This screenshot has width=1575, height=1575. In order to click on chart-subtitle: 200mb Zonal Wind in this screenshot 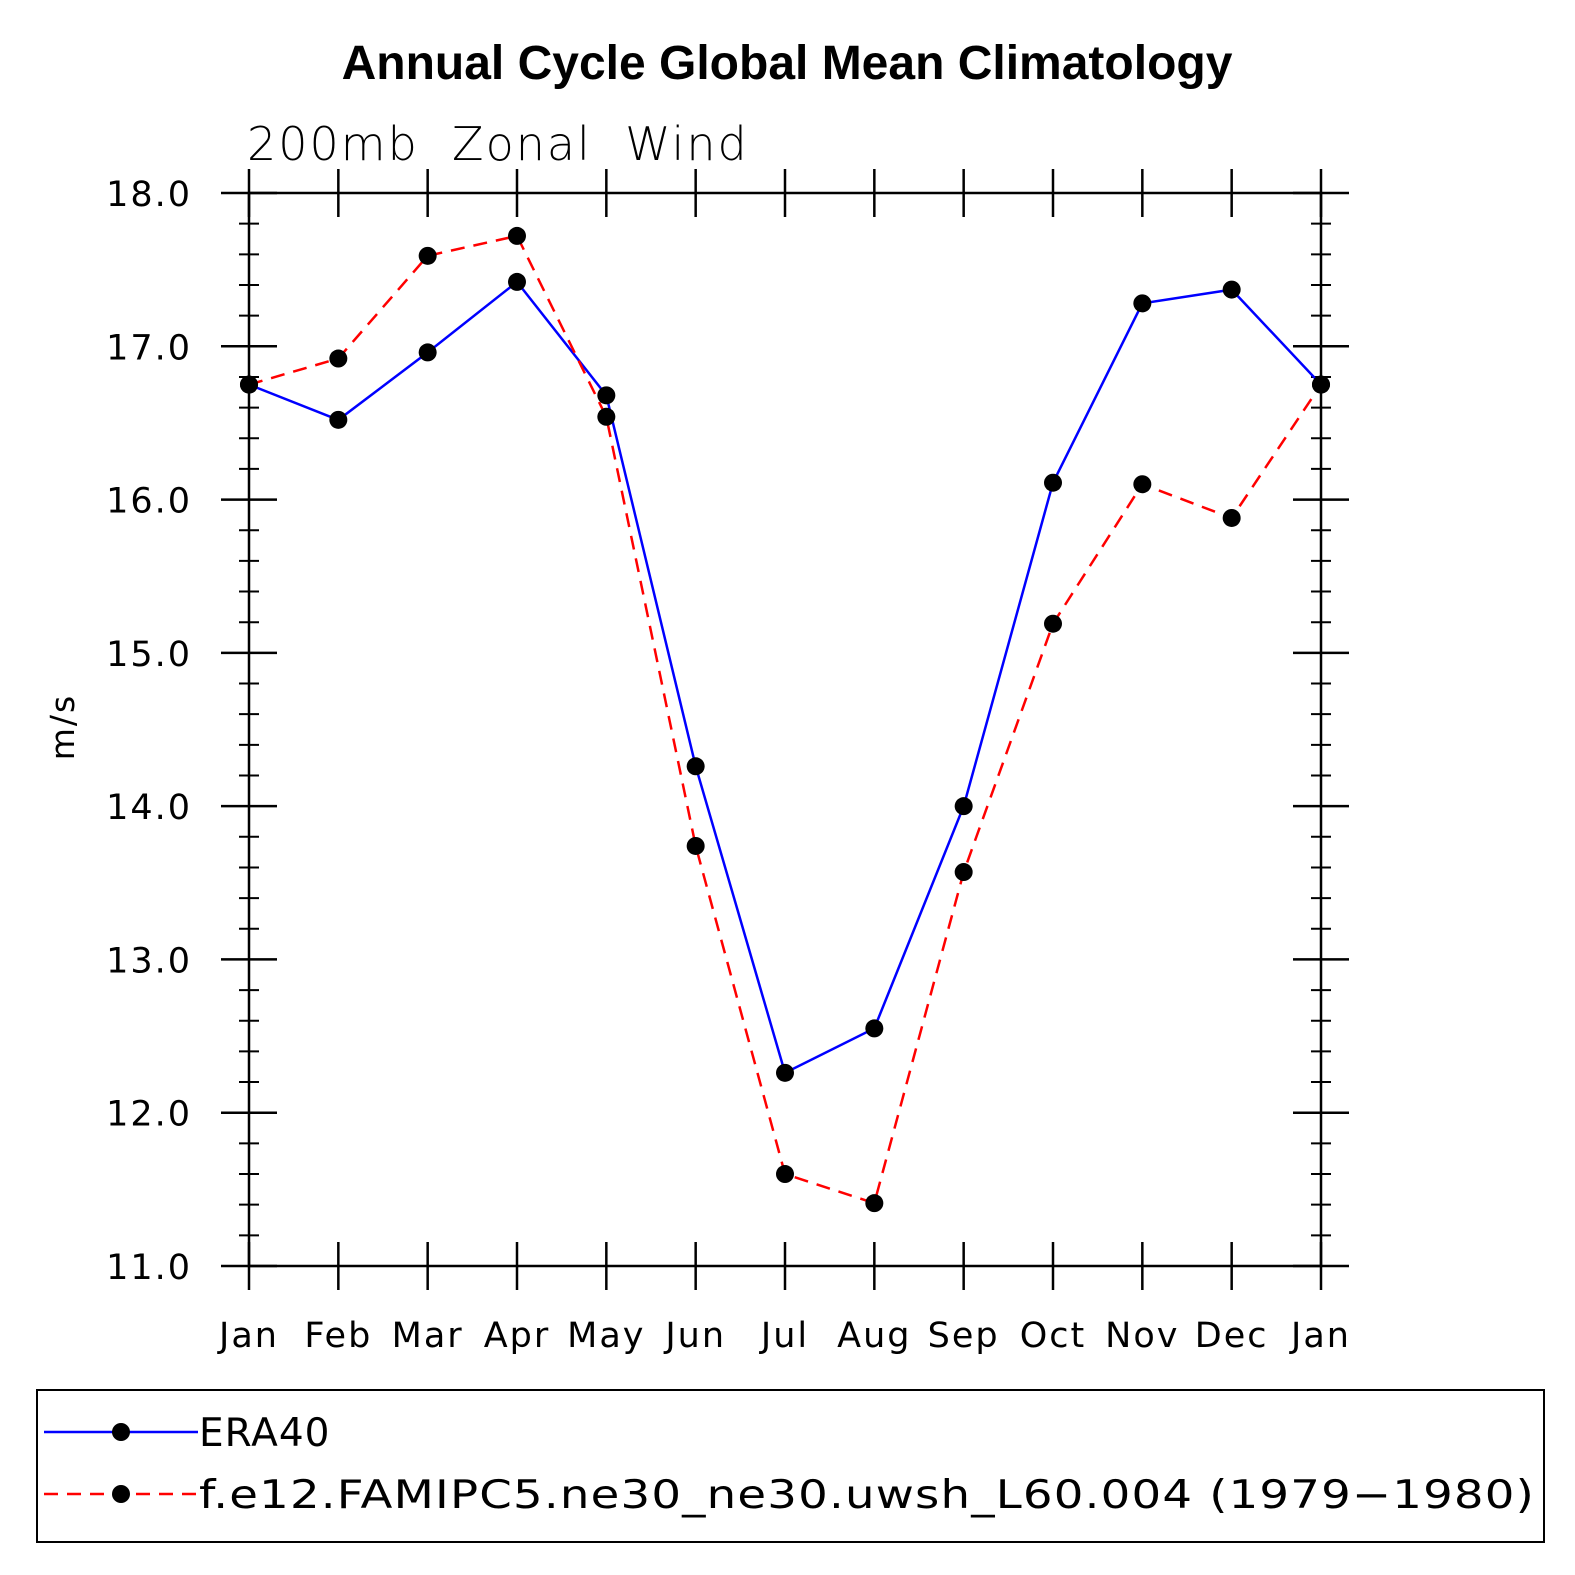, I will do `click(498, 144)`.